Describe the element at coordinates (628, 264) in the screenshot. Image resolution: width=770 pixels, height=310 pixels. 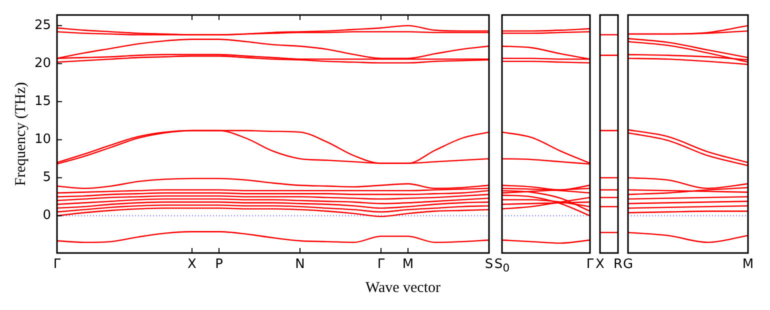
I see `x-tick-label: G` at that location.